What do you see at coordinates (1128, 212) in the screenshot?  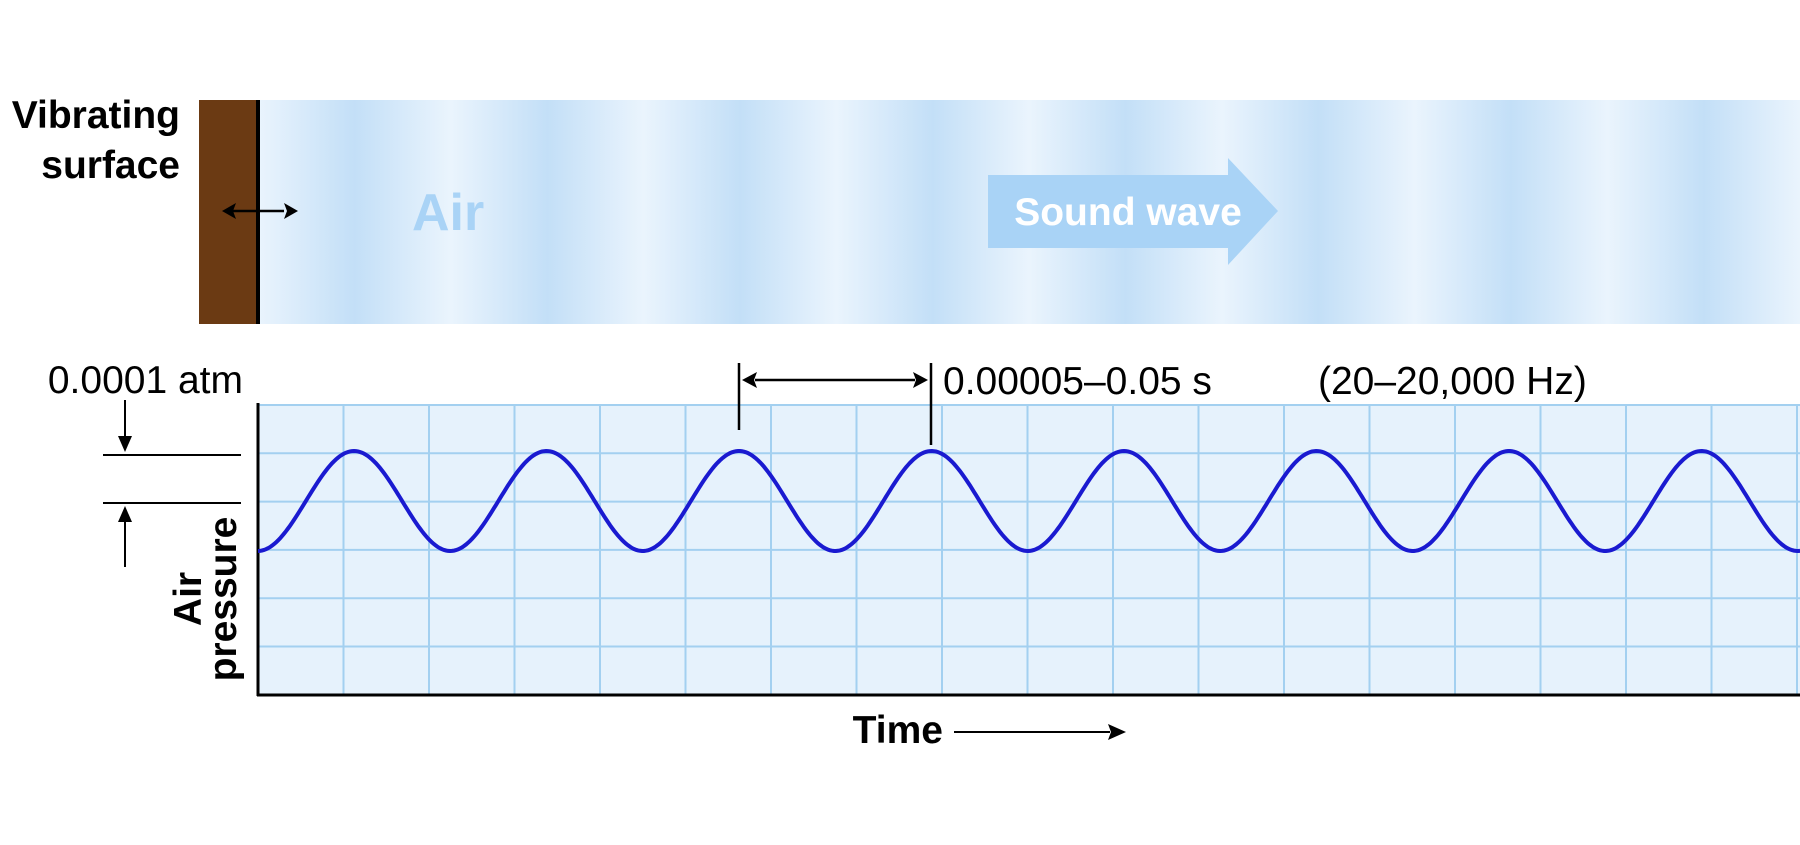 I see `sound-wave-label: Sound wave` at bounding box center [1128, 212].